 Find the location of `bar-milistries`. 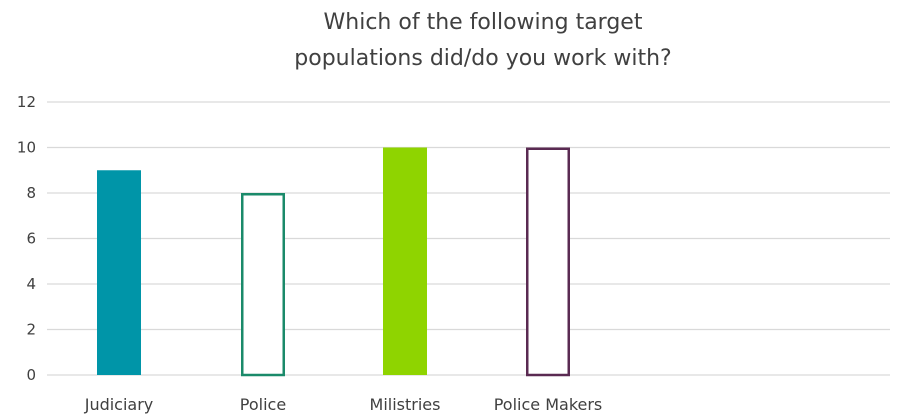

bar-milistries is located at coordinates (405, 261).